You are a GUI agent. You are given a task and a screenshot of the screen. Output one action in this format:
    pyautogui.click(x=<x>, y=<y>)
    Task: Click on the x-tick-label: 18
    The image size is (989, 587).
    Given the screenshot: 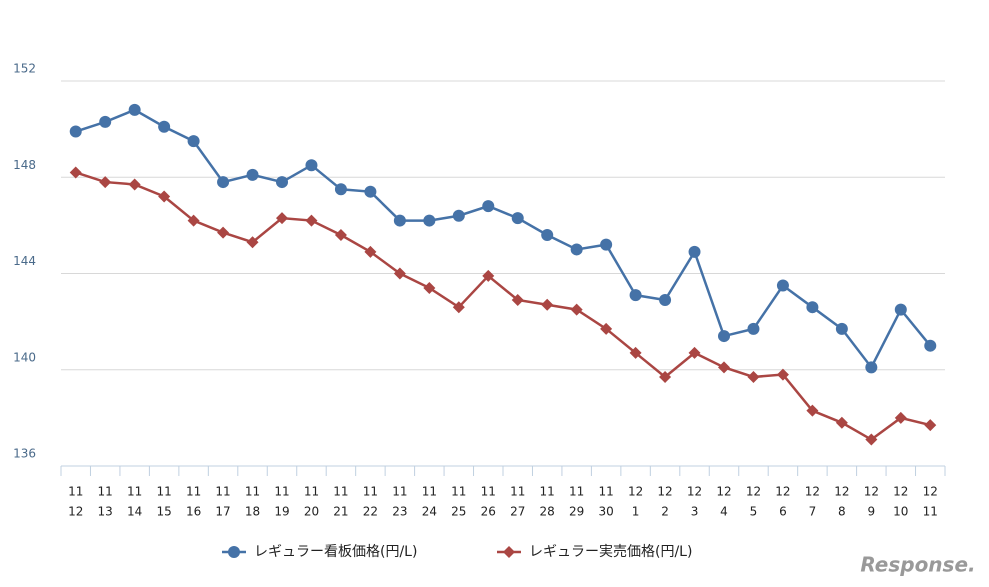 What is the action you would take?
    pyautogui.click(x=252, y=512)
    